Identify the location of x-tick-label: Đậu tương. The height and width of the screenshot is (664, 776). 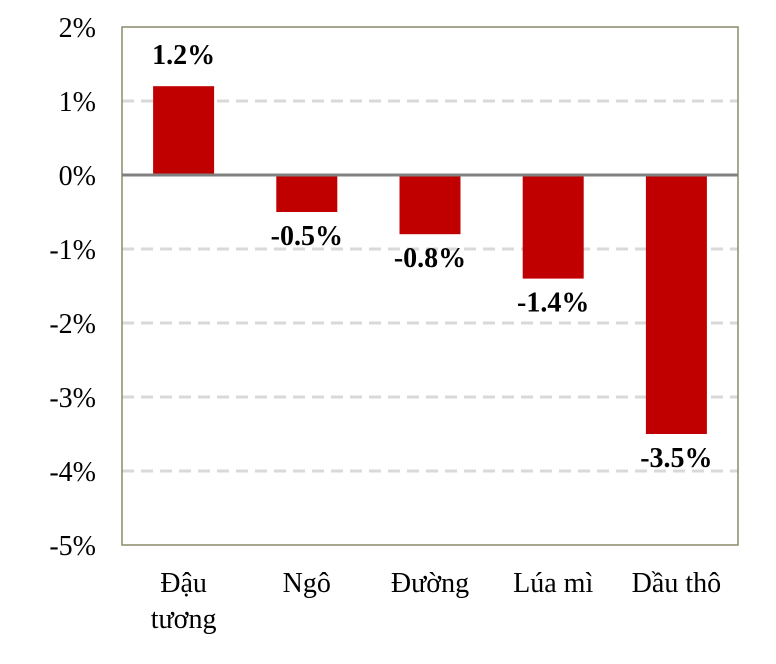
(184, 601).